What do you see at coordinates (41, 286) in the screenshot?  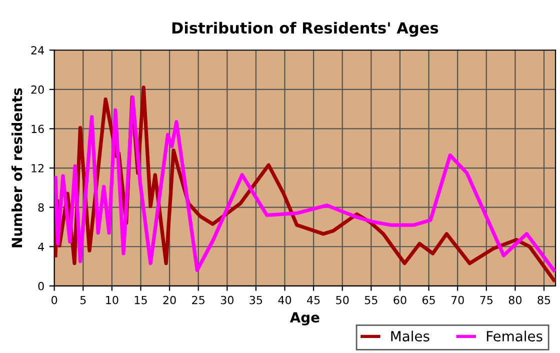 I see `y-tick-label: 0` at bounding box center [41, 286].